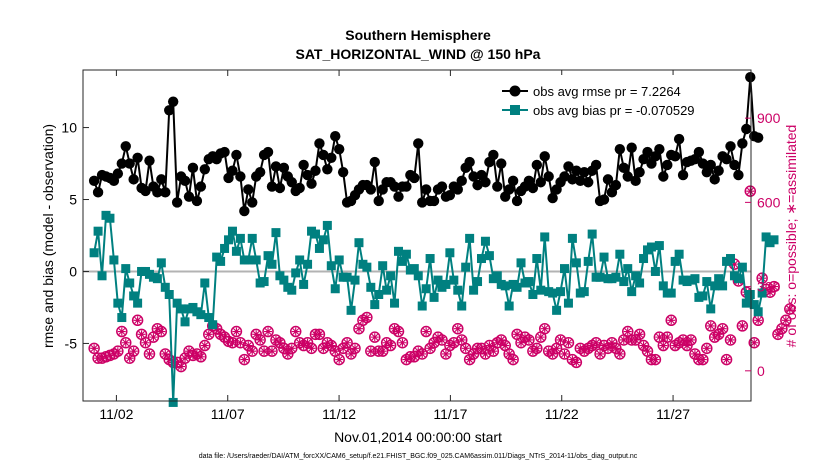 The image size is (830, 470). Describe the element at coordinates (116, 414) in the screenshot. I see `x-tick-label: 11/02` at that location.